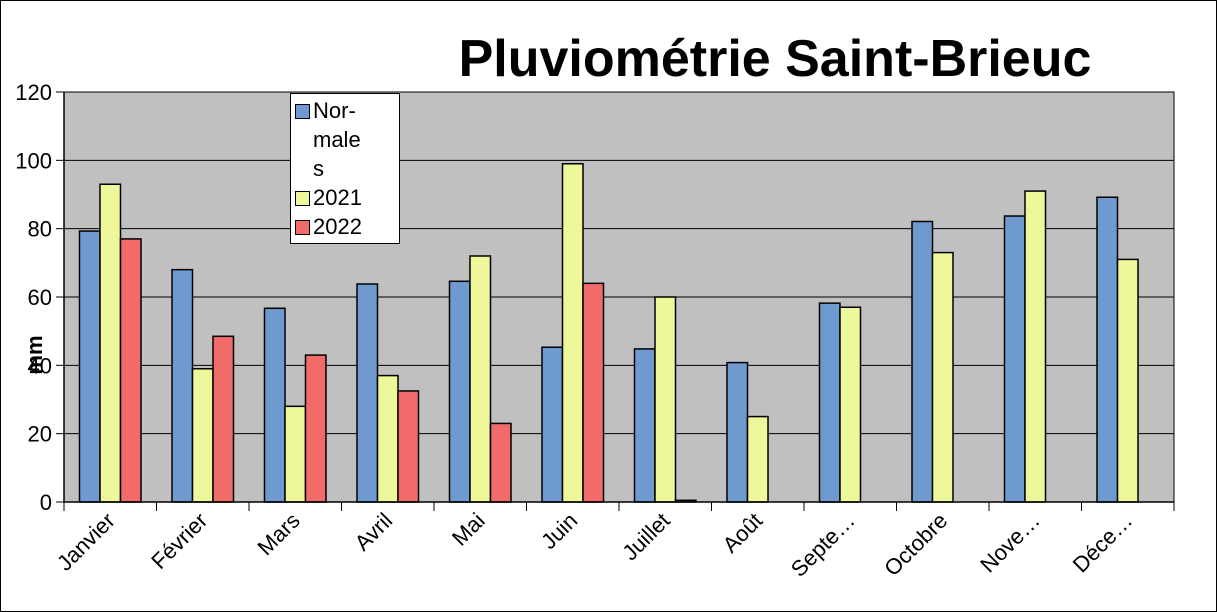  What do you see at coordinates (337, 139) in the screenshot?
I see `legend-label: Nor-males` at bounding box center [337, 139].